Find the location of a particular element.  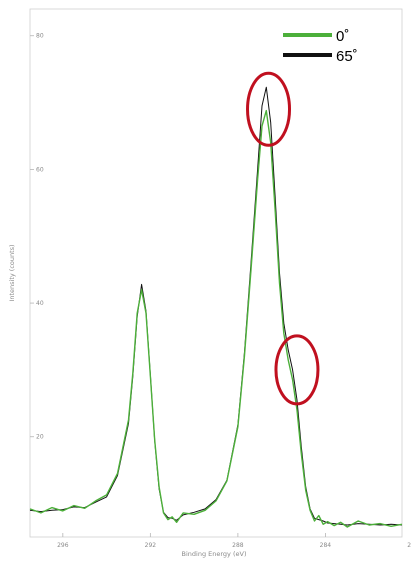

x-axis-title: Binding Energy (eV) is located at coordinates (214, 554).